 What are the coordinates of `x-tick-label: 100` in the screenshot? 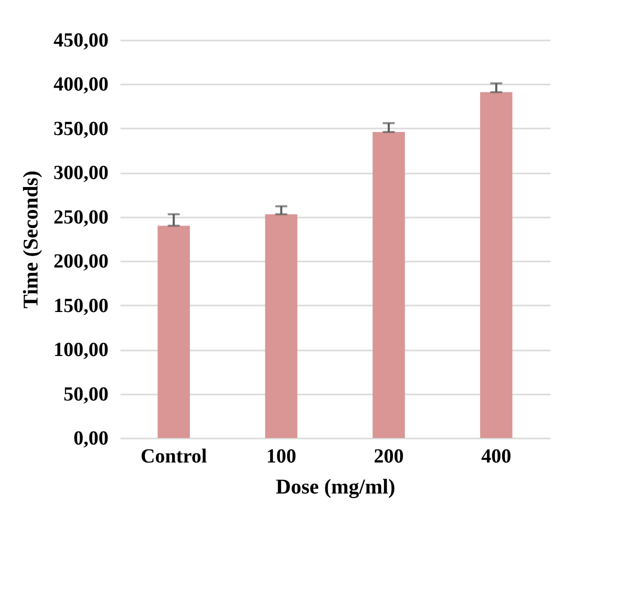 It's located at (281, 457).